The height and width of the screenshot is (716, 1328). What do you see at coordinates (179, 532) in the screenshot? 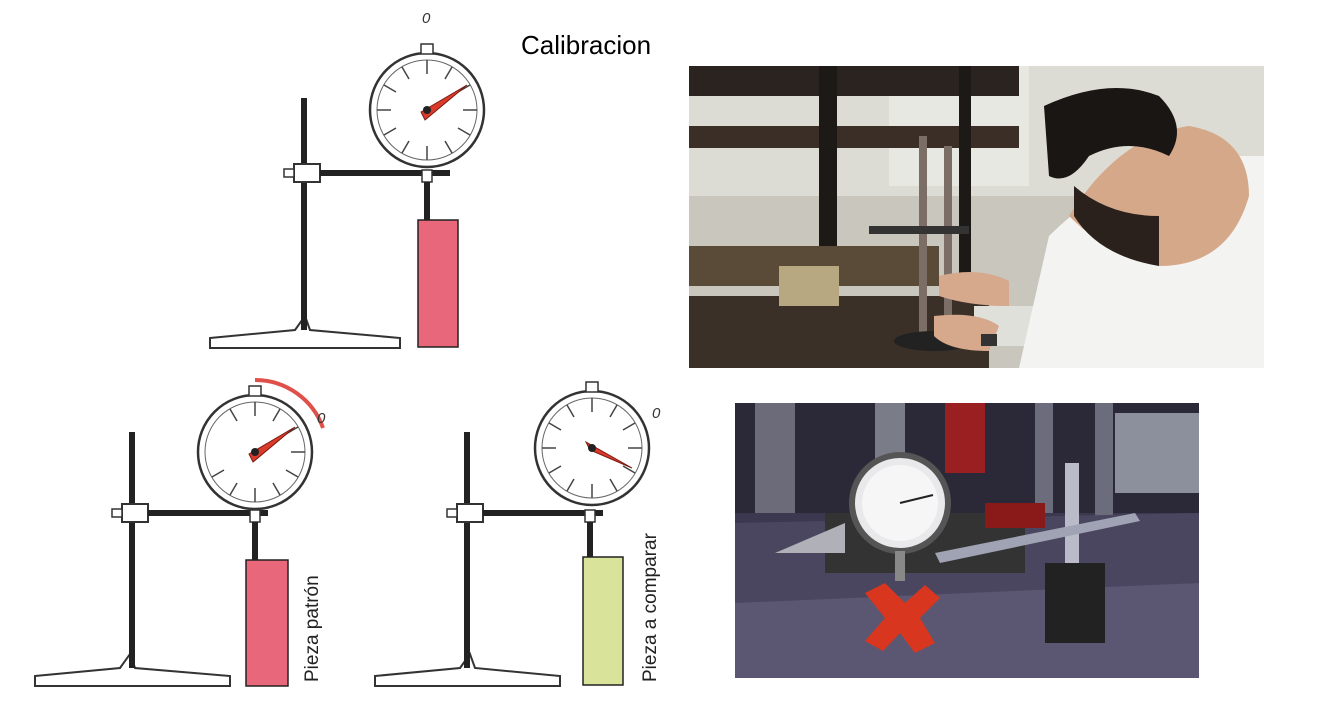
I see `patron-comparator-diagram` at bounding box center [179, 532].